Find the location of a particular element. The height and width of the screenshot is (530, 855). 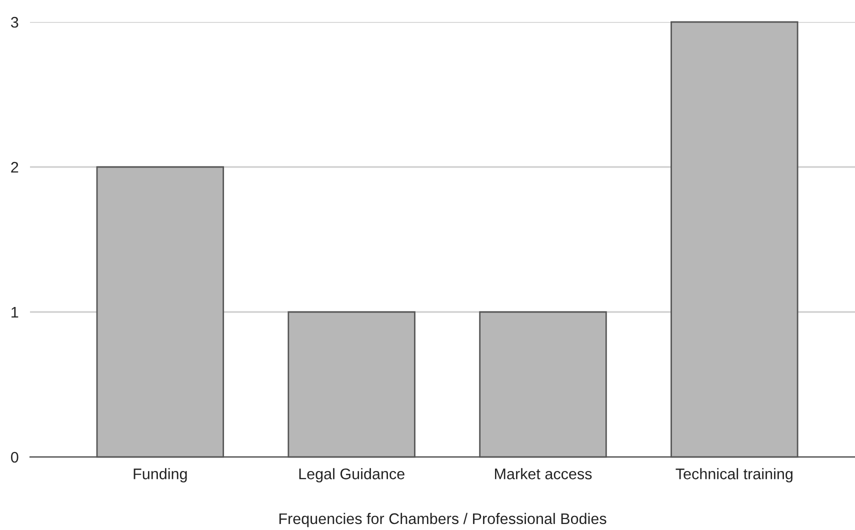

x-axis-title: Frequencies for Chambers / Professional Bodies is located at coordinates (442, 520).